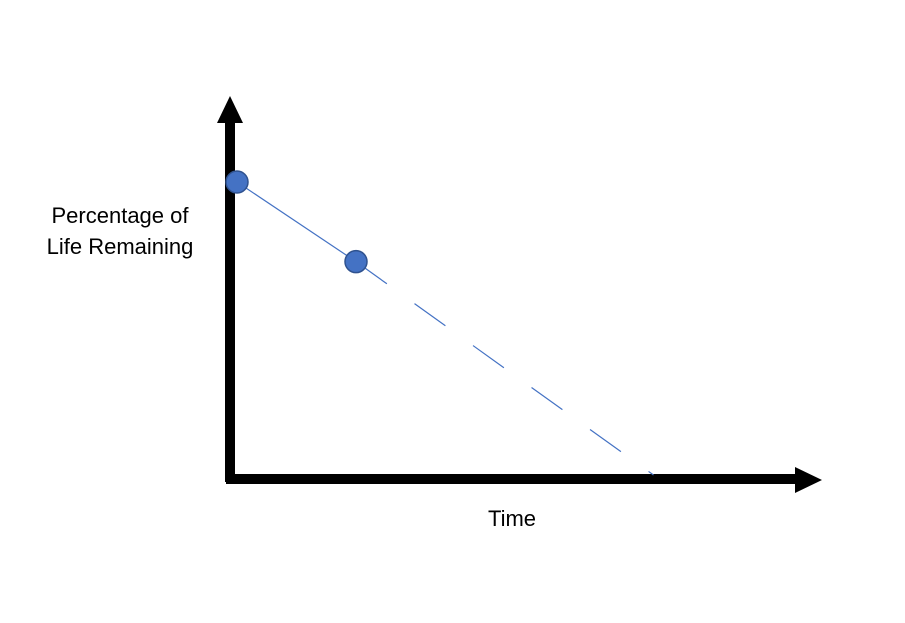 The width and height of the screenshot is (905, 623). What do you see at coordinates (504, 368) in the screenshot?
I see `dashed-trend-line` at bounding box center [504, 368].